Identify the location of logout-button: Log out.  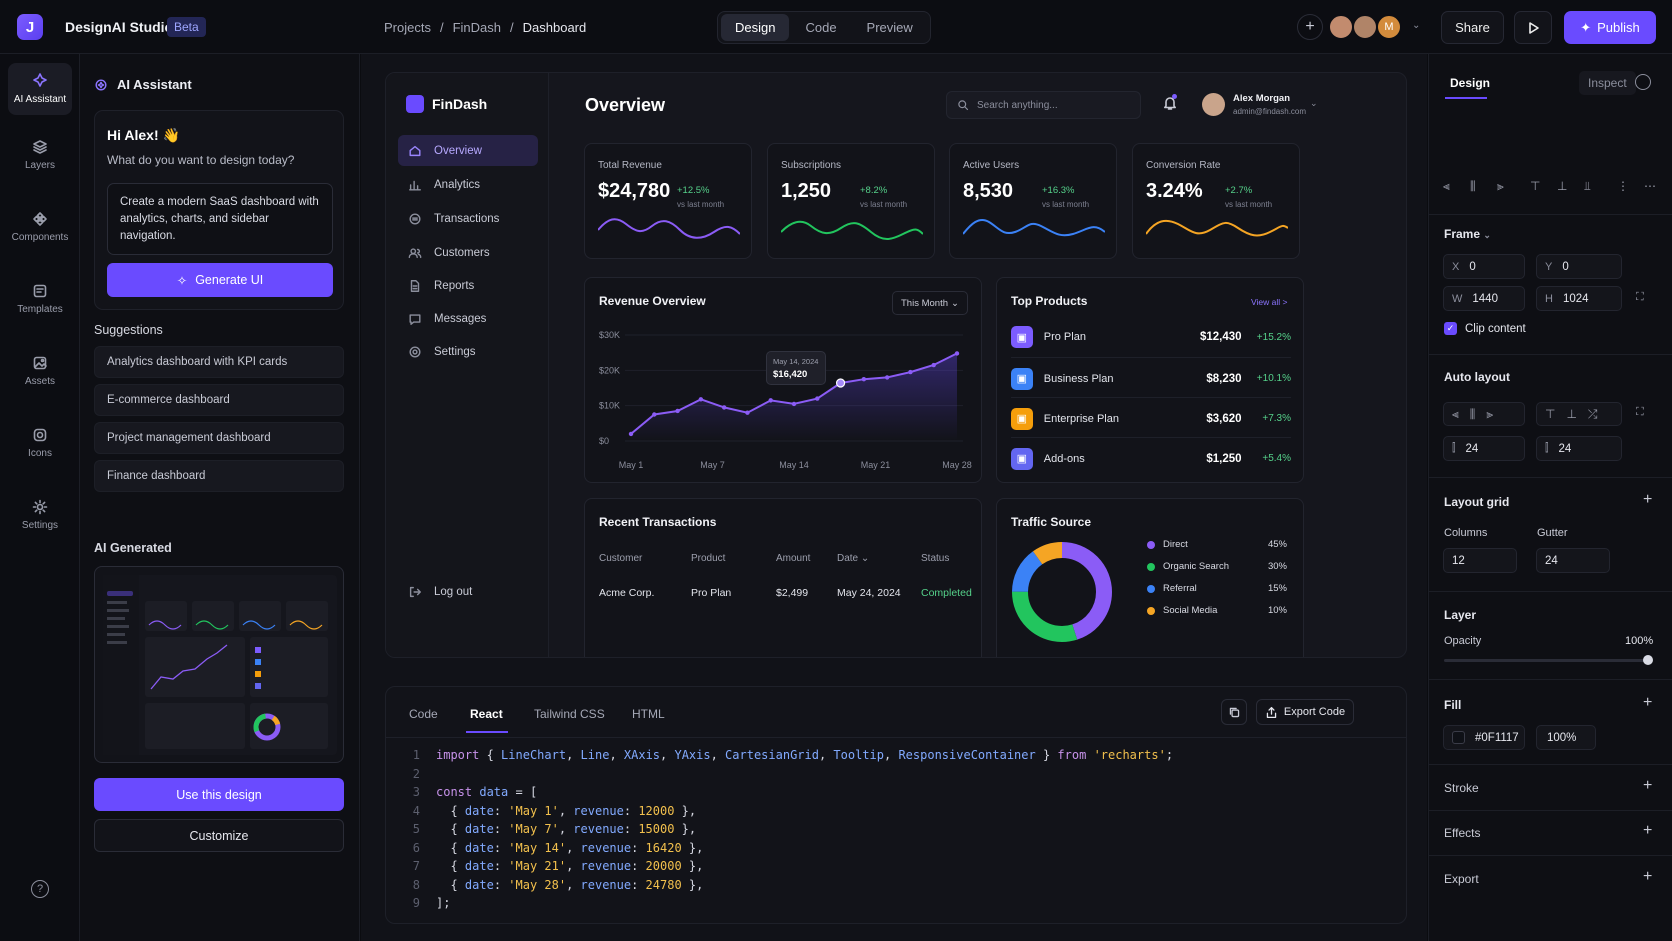
(468, 591).